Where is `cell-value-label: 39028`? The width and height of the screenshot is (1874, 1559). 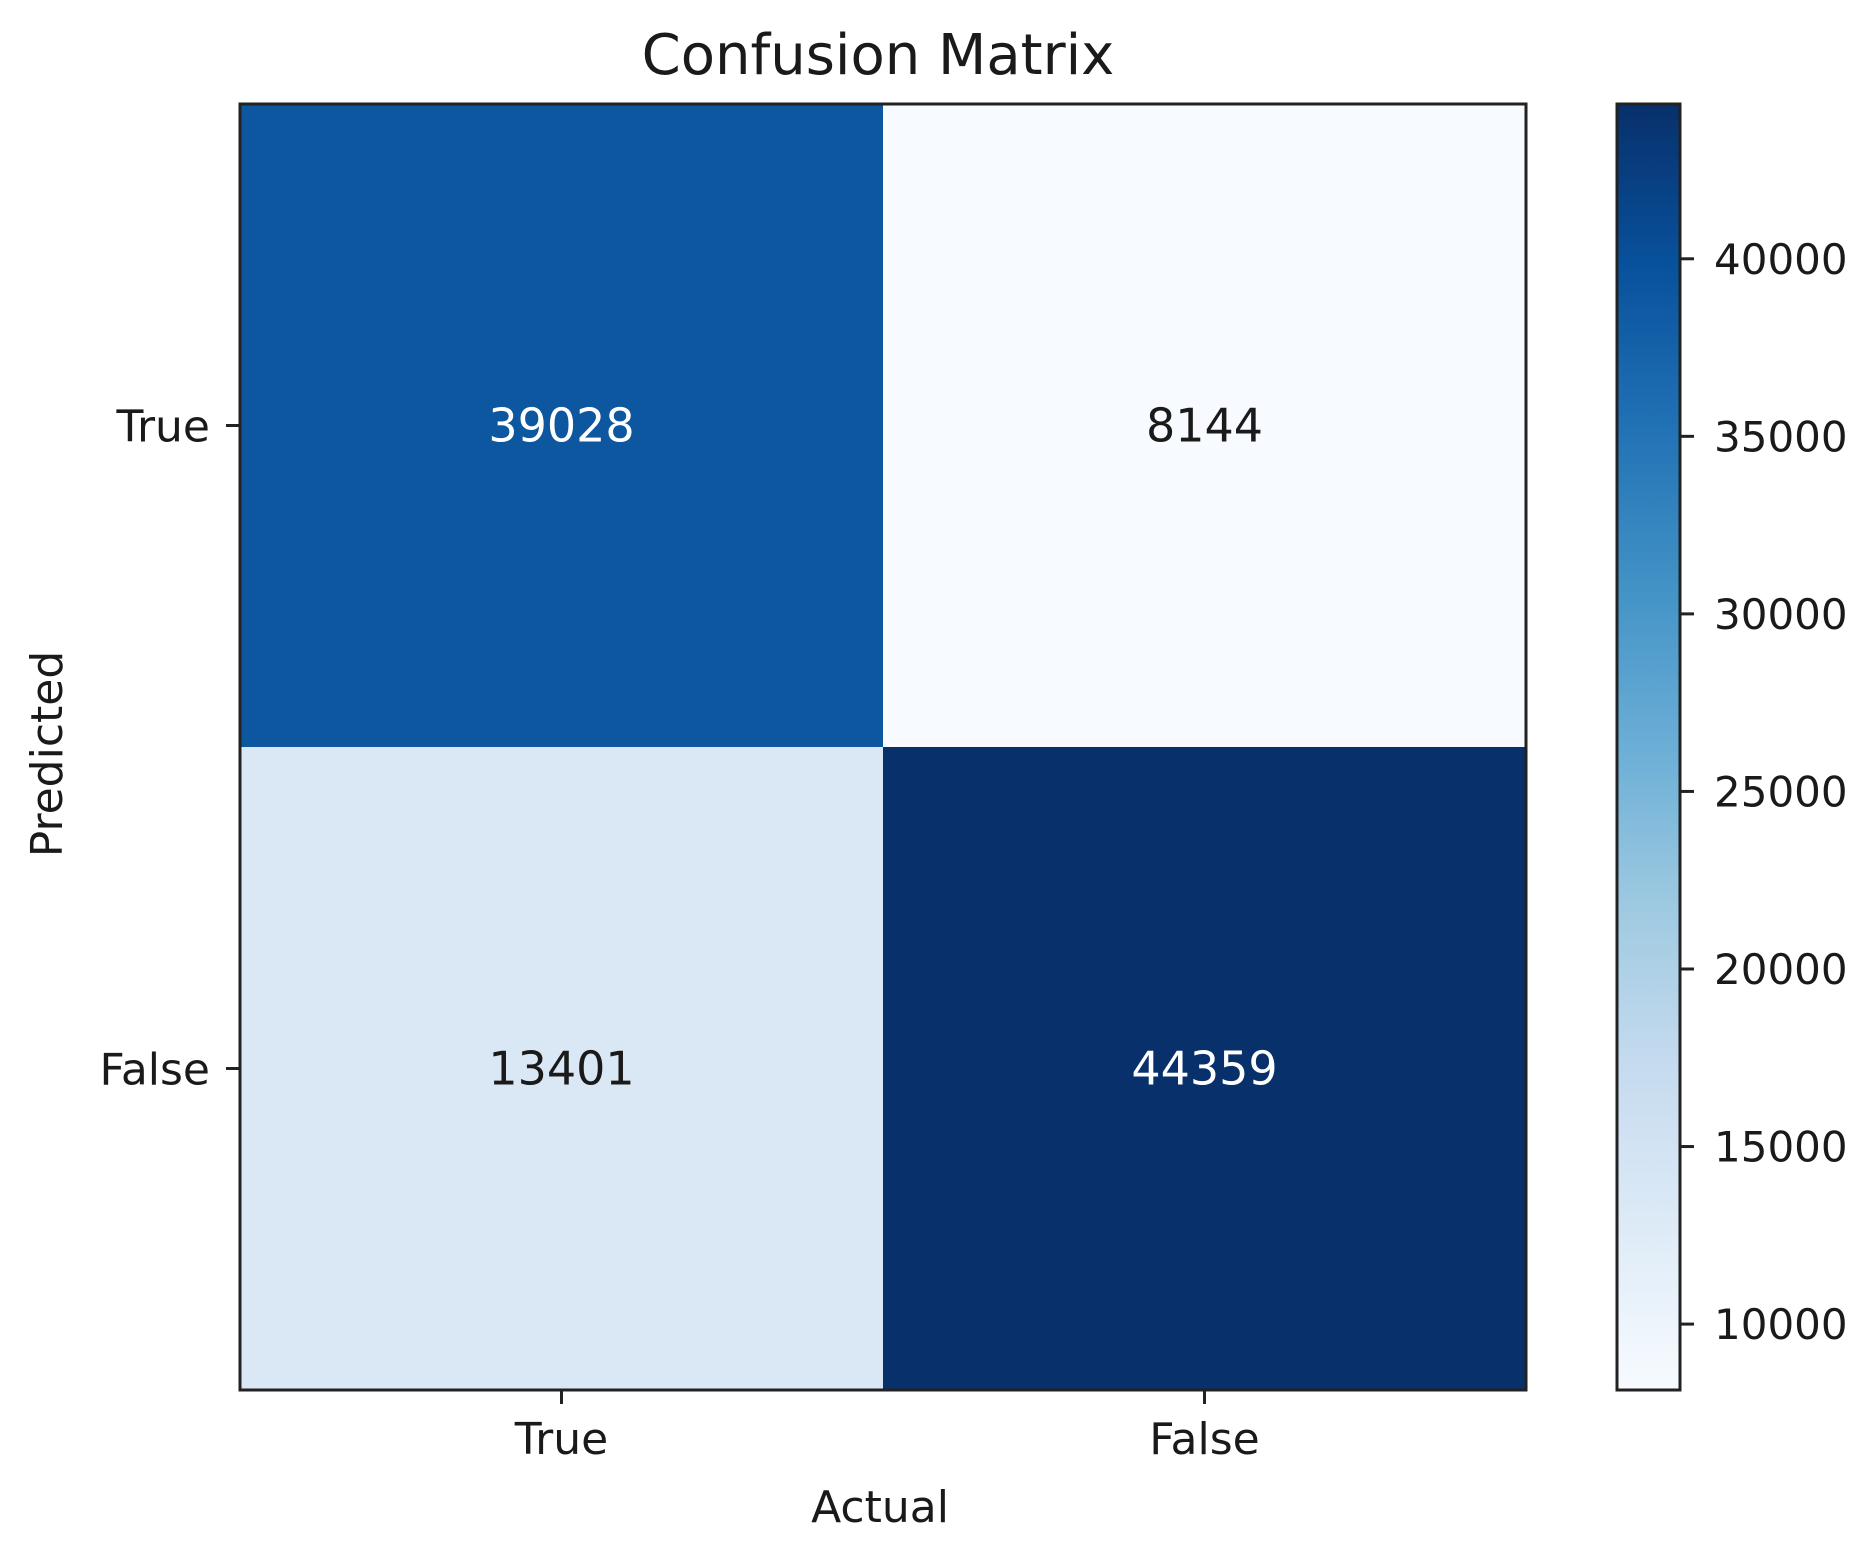
cell-value-label: 39028 is located at coordinates (561, 426).